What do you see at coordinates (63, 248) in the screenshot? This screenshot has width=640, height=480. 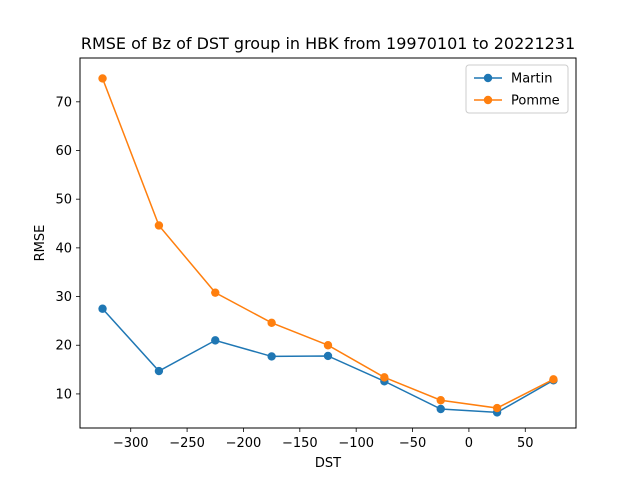 I see `y-tick-label: 40` at bounding box center [63, 248].